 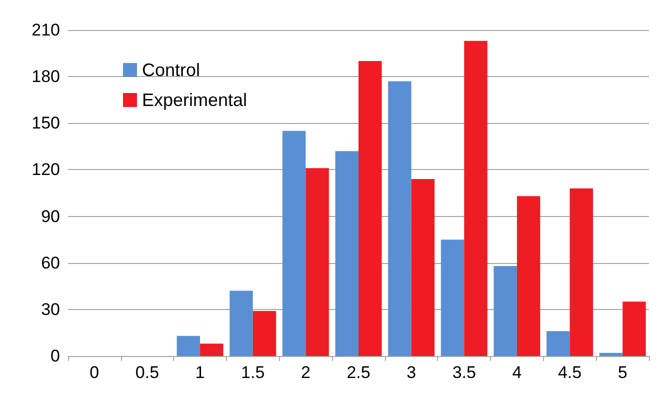 What do you see at coordinates (200, 372) in the screenshot?
I see `x-tick-label: 1` at bounding box center [200, 372].